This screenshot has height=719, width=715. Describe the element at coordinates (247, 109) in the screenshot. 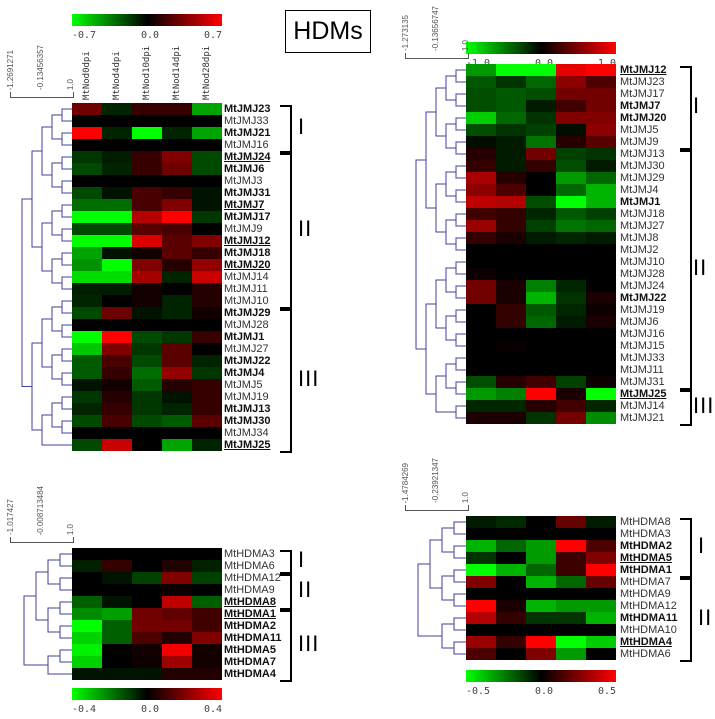

I see `gene-label: MtJMJ23` at that location.